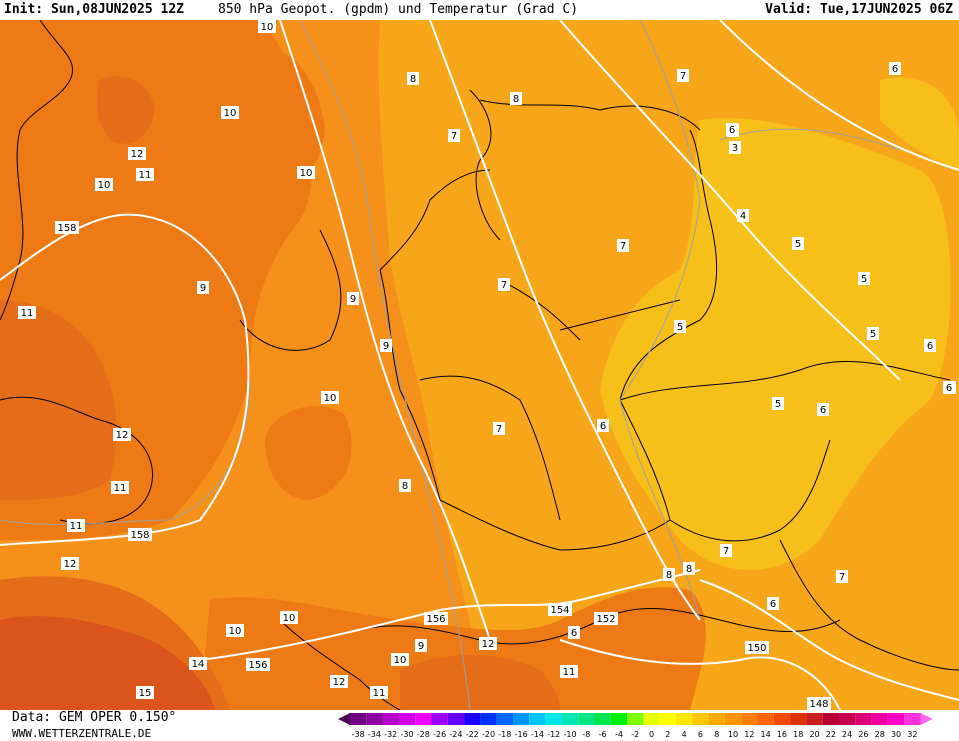  I want to click on temp-label-text: 8, so click(405, 486).